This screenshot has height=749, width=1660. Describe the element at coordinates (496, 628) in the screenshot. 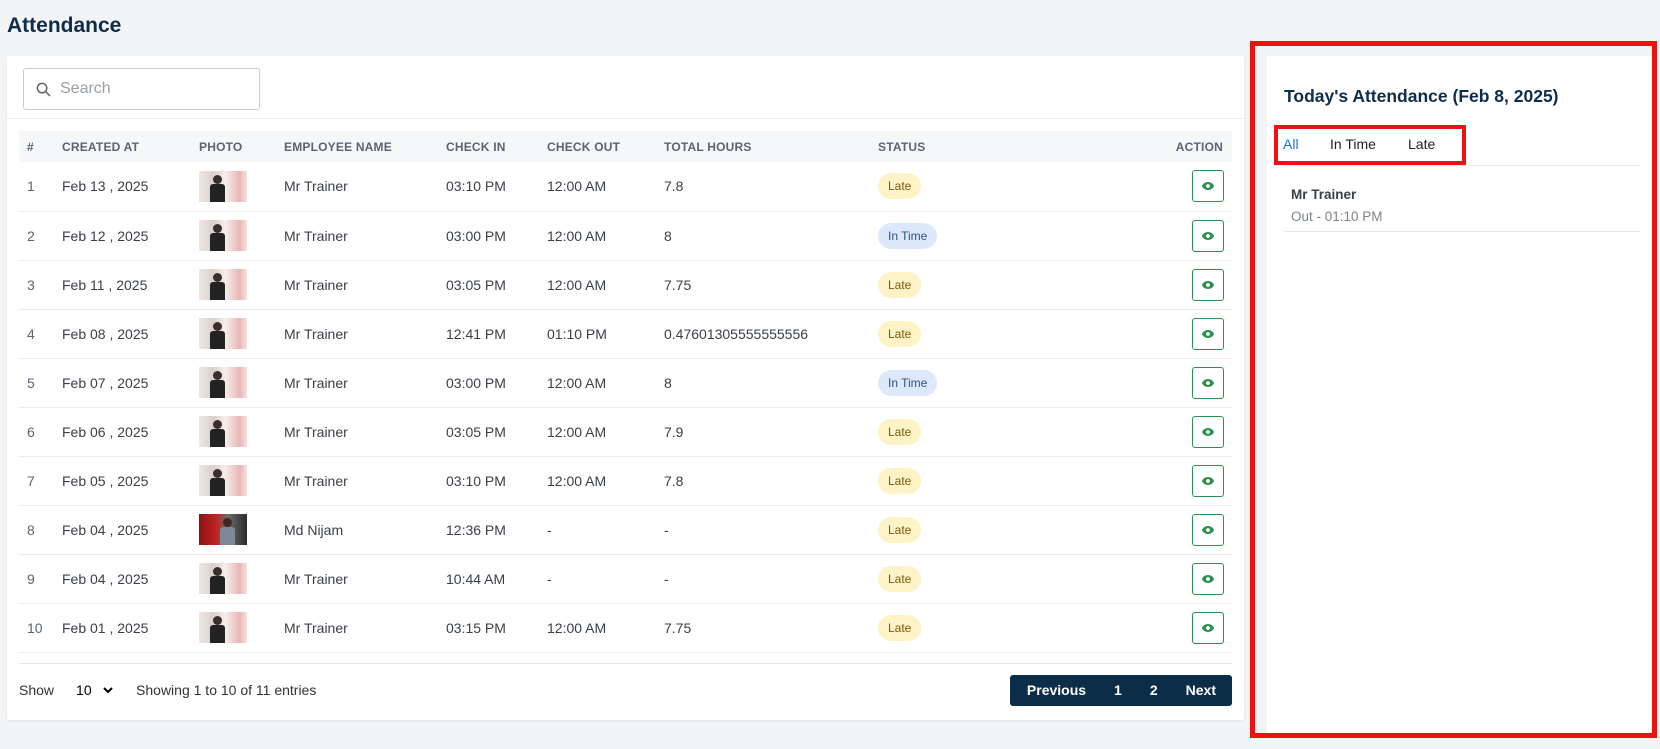

I see `check-in-cell: 03:15 PM` at that location.